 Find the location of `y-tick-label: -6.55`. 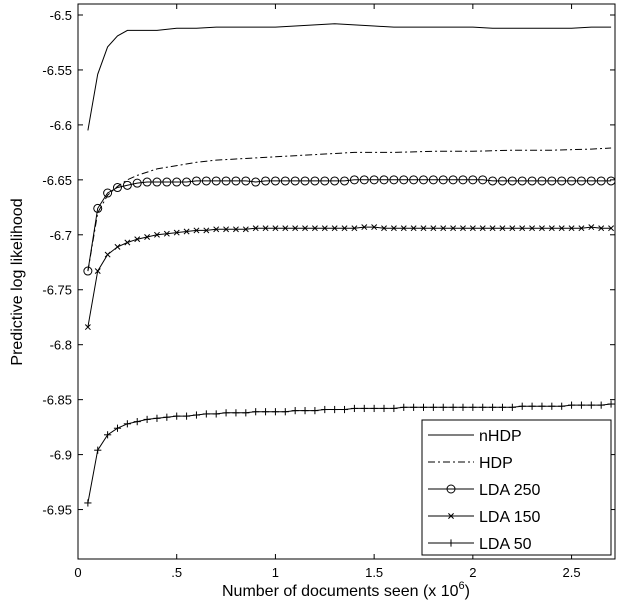

y-tick-label: -6.55 is located at coordinates (57, 70).